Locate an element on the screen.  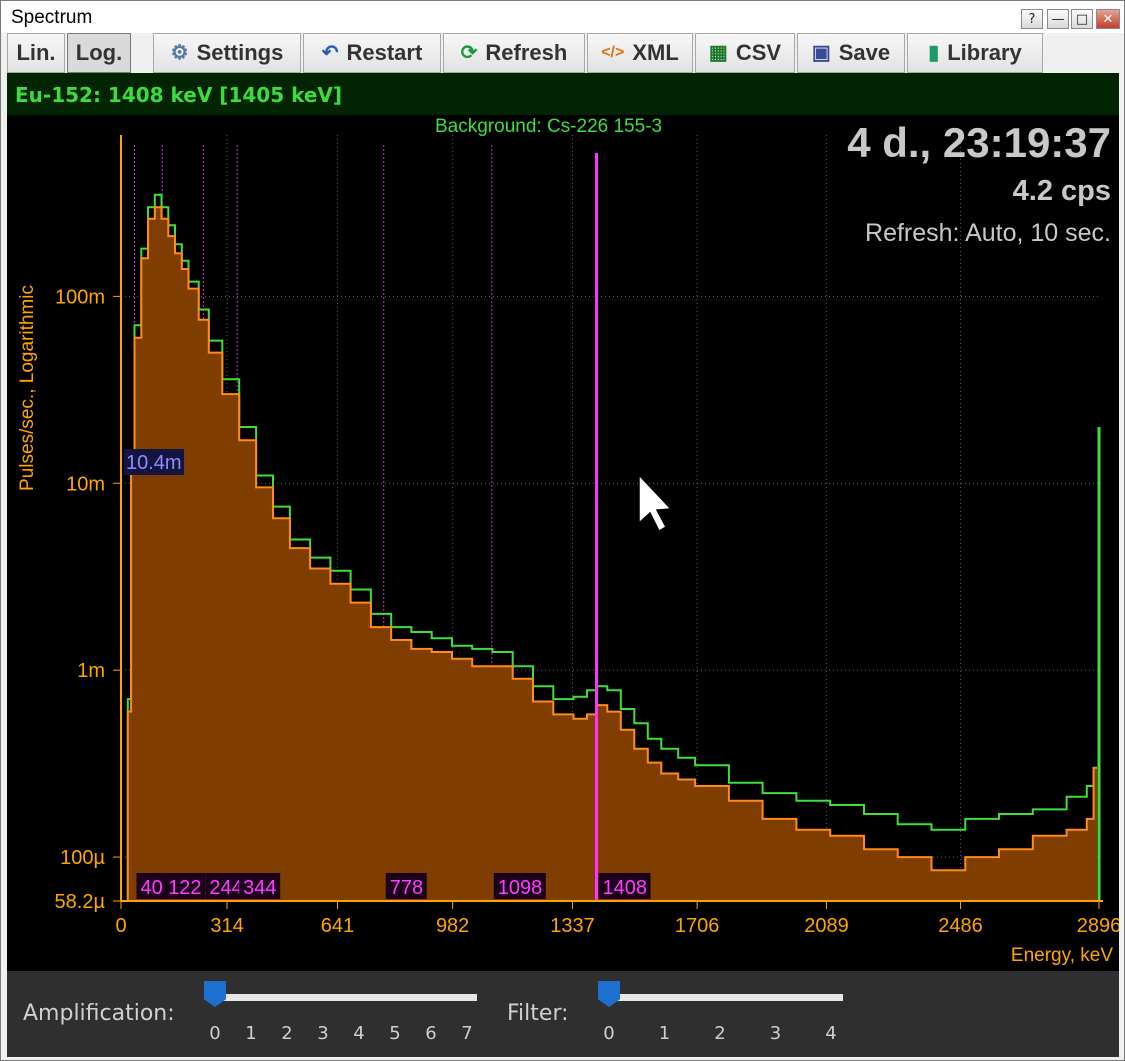
slider-tick-label: 7 is located at coordinates (467, 1033).